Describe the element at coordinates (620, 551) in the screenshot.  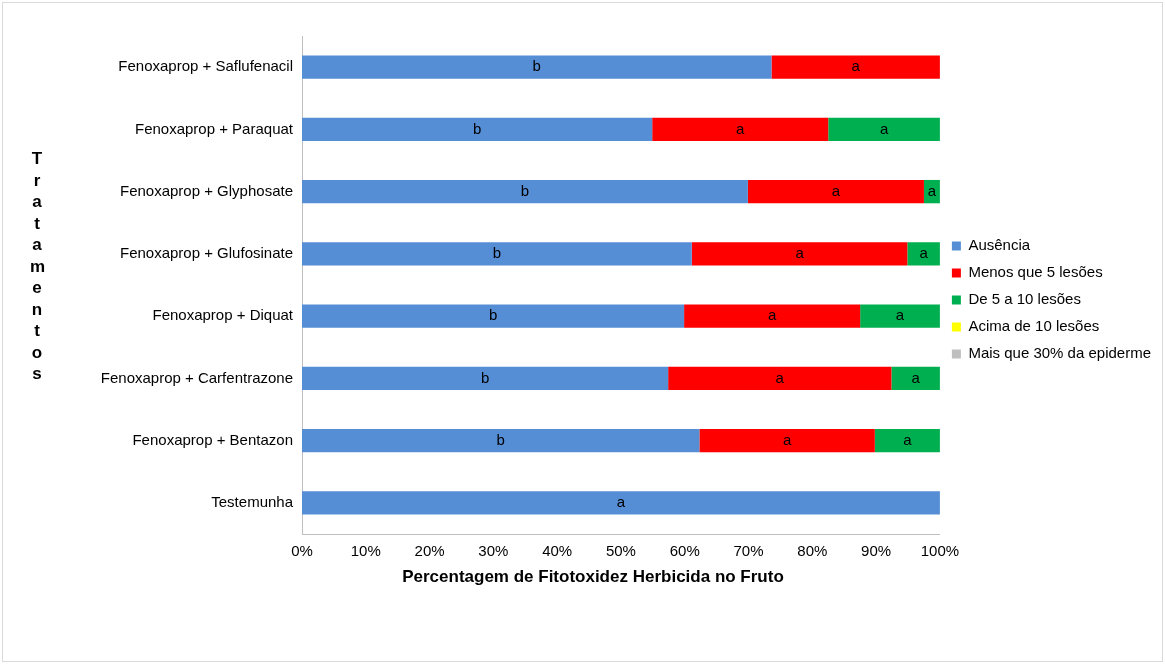
I see `x-tick-label: 50%` at that location.